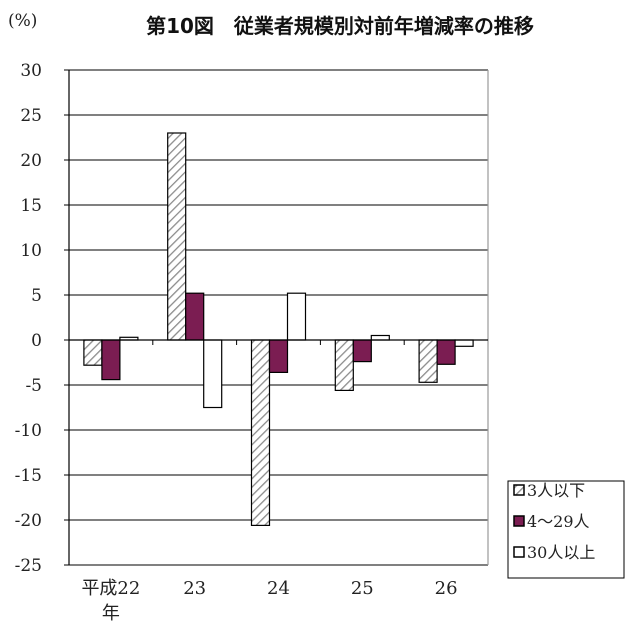 This screenshot has height=637, width=630. What do you see at coordinates (340, 26) in the screenshot?
I see `chart-title: 第10図 従業者規模別対前年増減率の推移` at bounding box center [340, 26].